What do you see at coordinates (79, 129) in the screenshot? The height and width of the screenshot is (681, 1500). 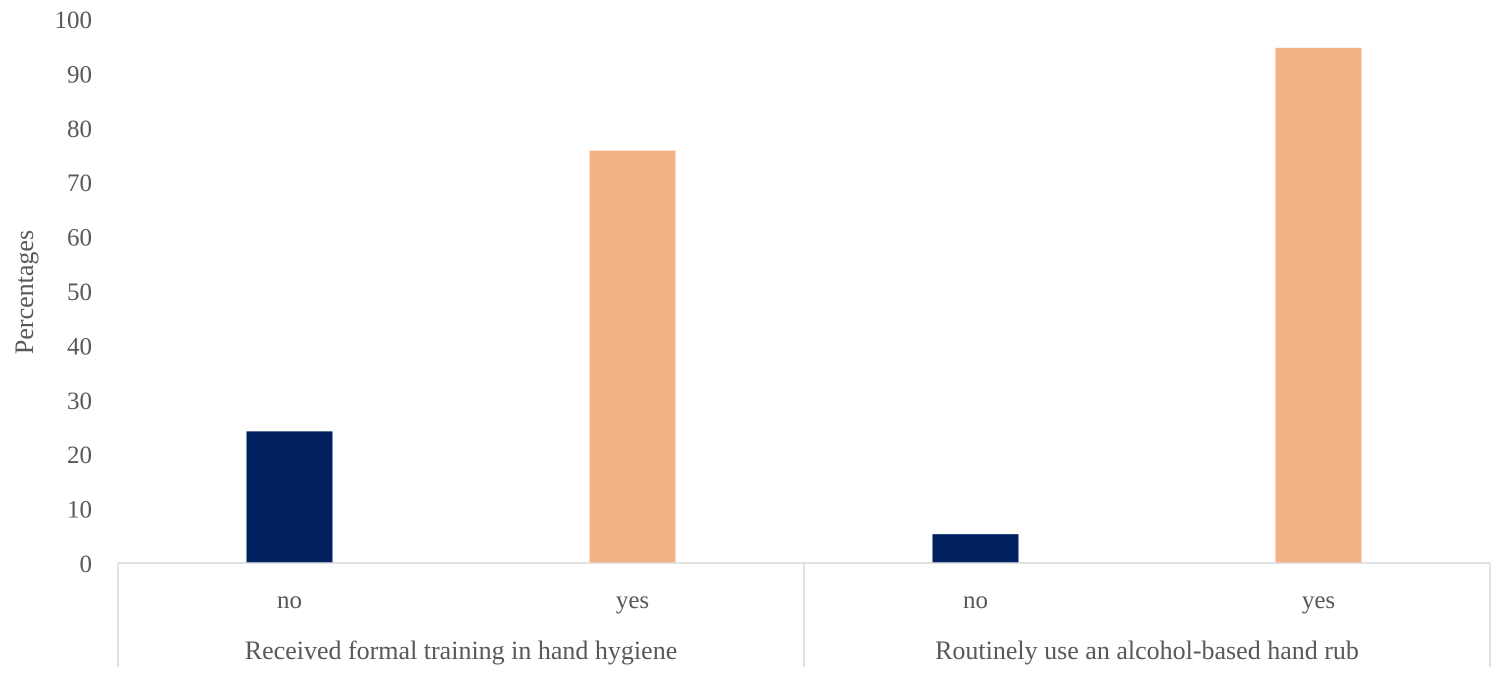 I see `y-tick-label: 80` at bounding box center [79, 129].